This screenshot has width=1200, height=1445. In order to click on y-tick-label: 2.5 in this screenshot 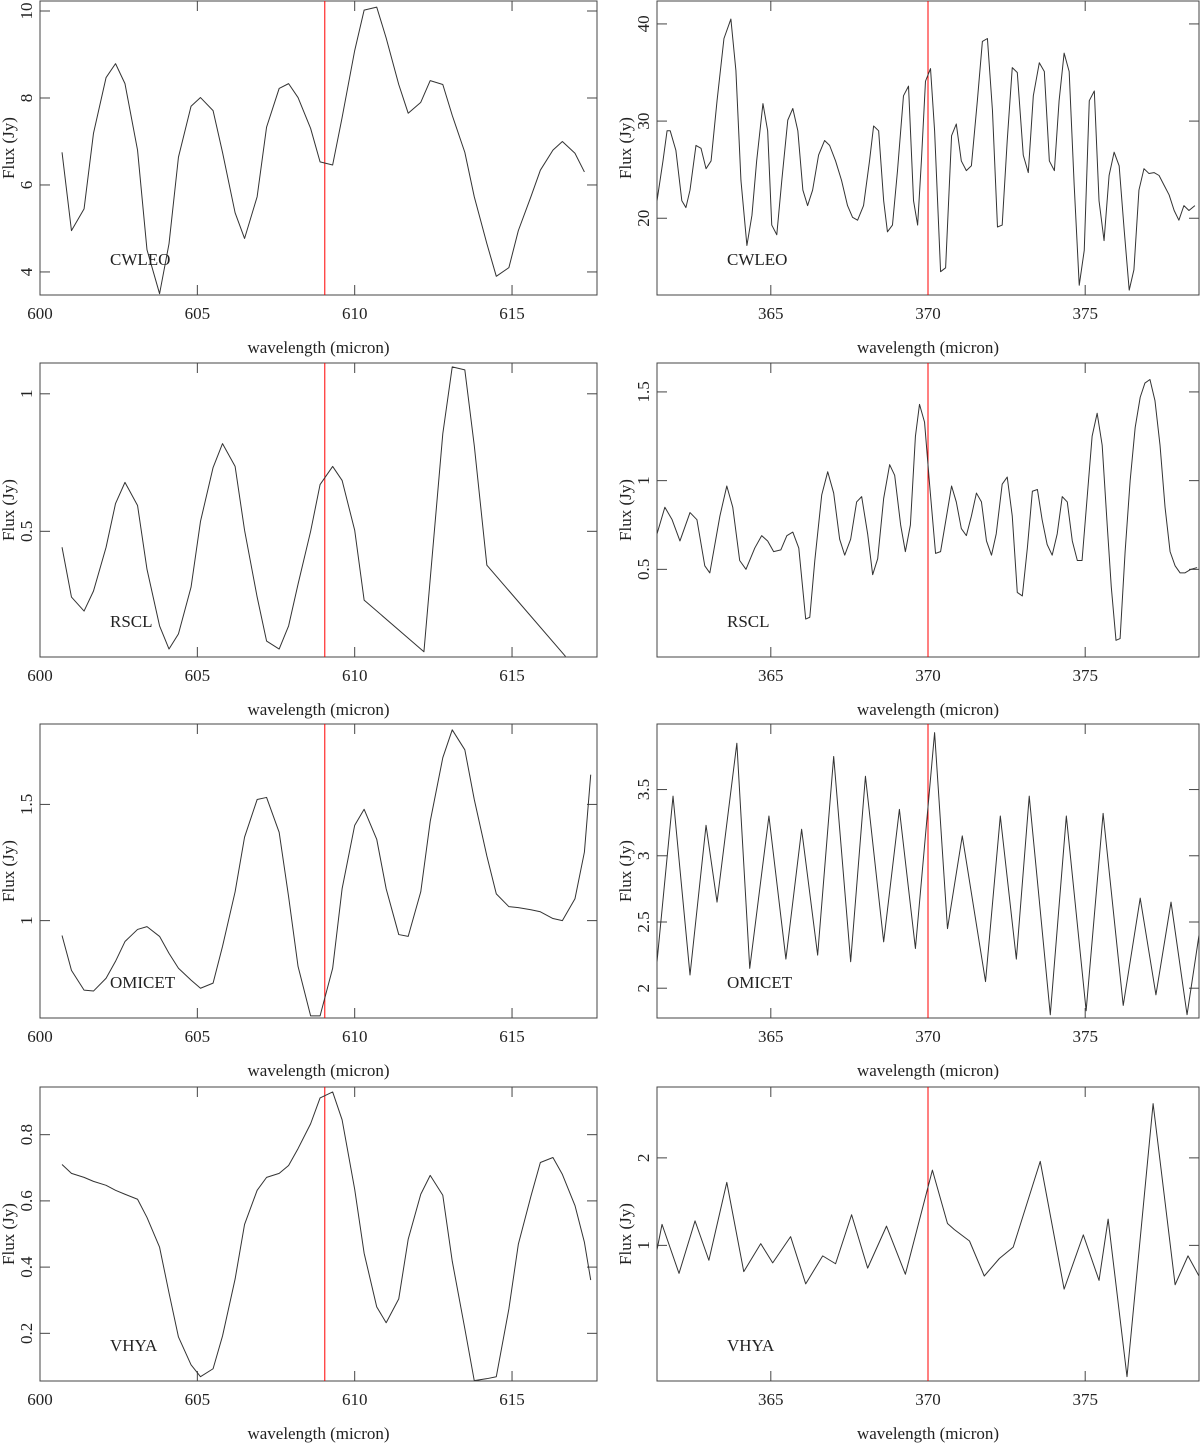, I will do `click(643, 921)`.